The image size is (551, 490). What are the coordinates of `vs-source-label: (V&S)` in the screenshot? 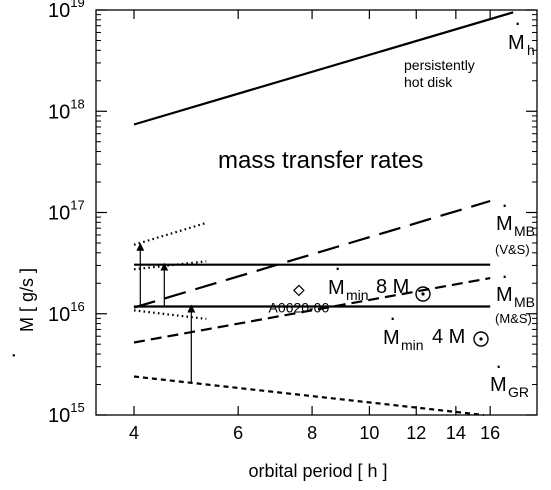 It's located at (512, 249).